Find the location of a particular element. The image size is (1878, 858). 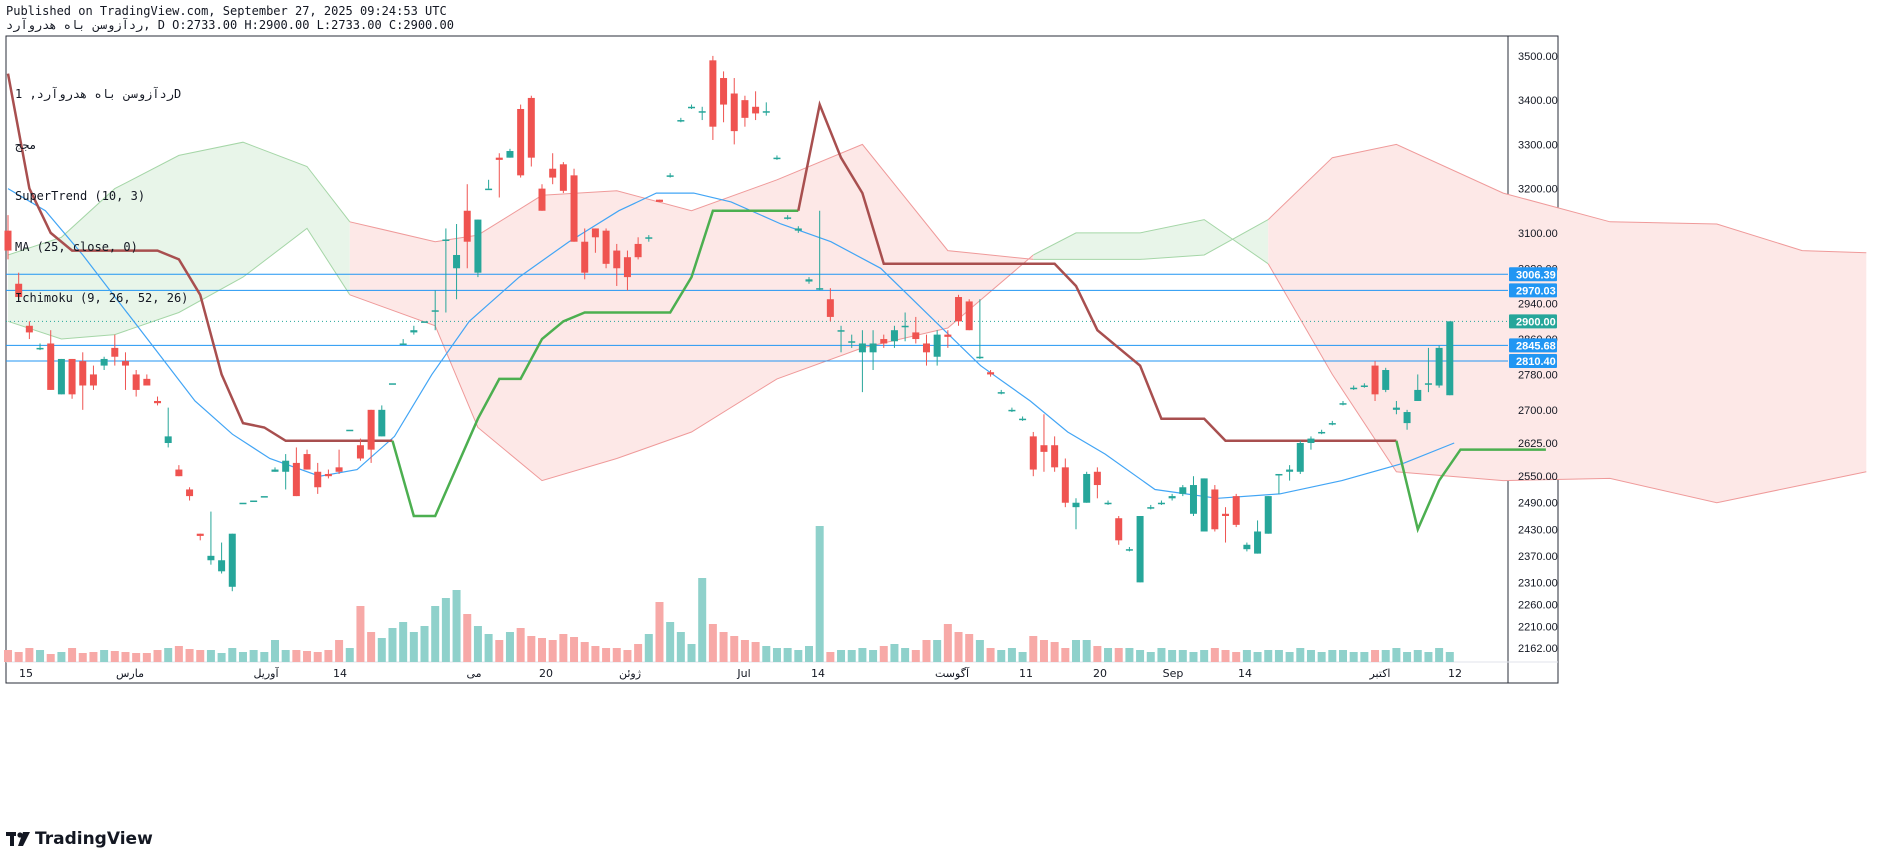

legend-ma: MA (25, close, 0) is located at coordinates (76, 247).